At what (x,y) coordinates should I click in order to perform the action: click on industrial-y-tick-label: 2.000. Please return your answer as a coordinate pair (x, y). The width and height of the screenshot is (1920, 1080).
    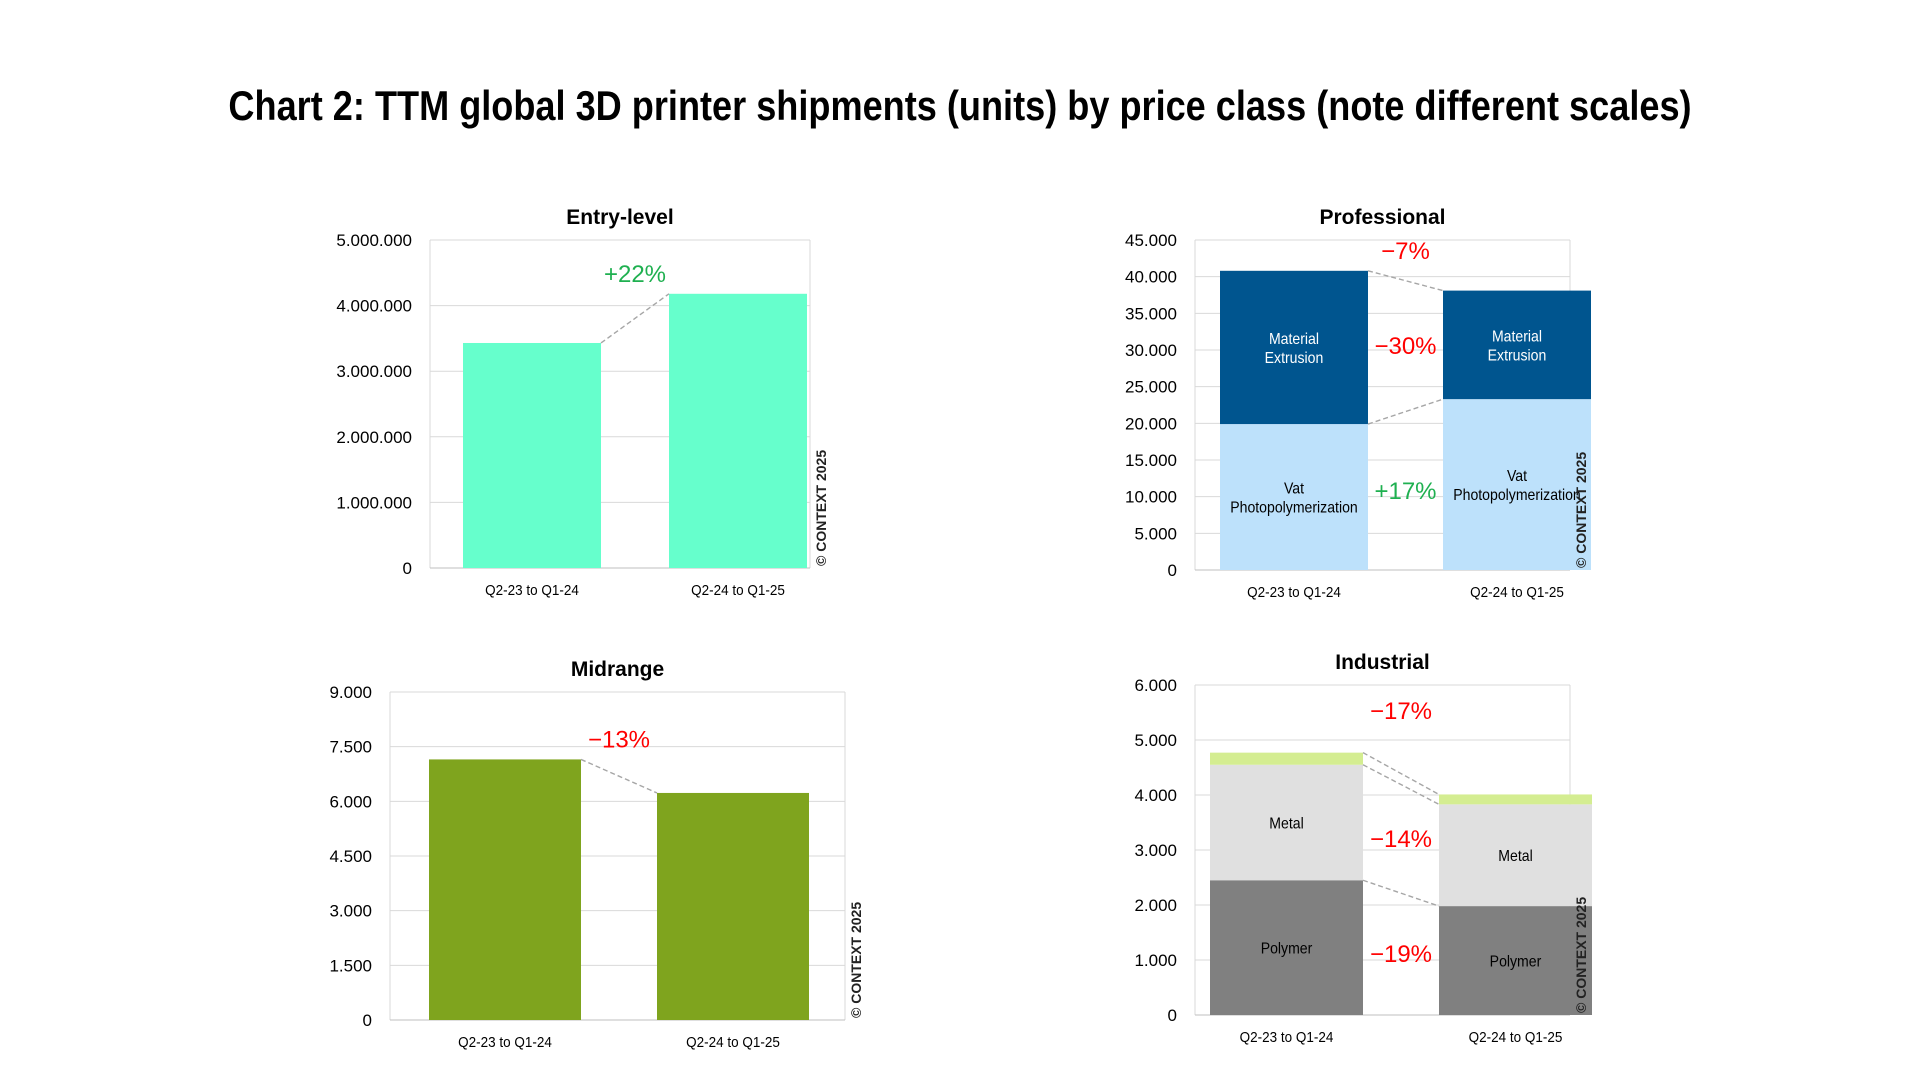
    Looking at the image, I should click on (1155, 905).